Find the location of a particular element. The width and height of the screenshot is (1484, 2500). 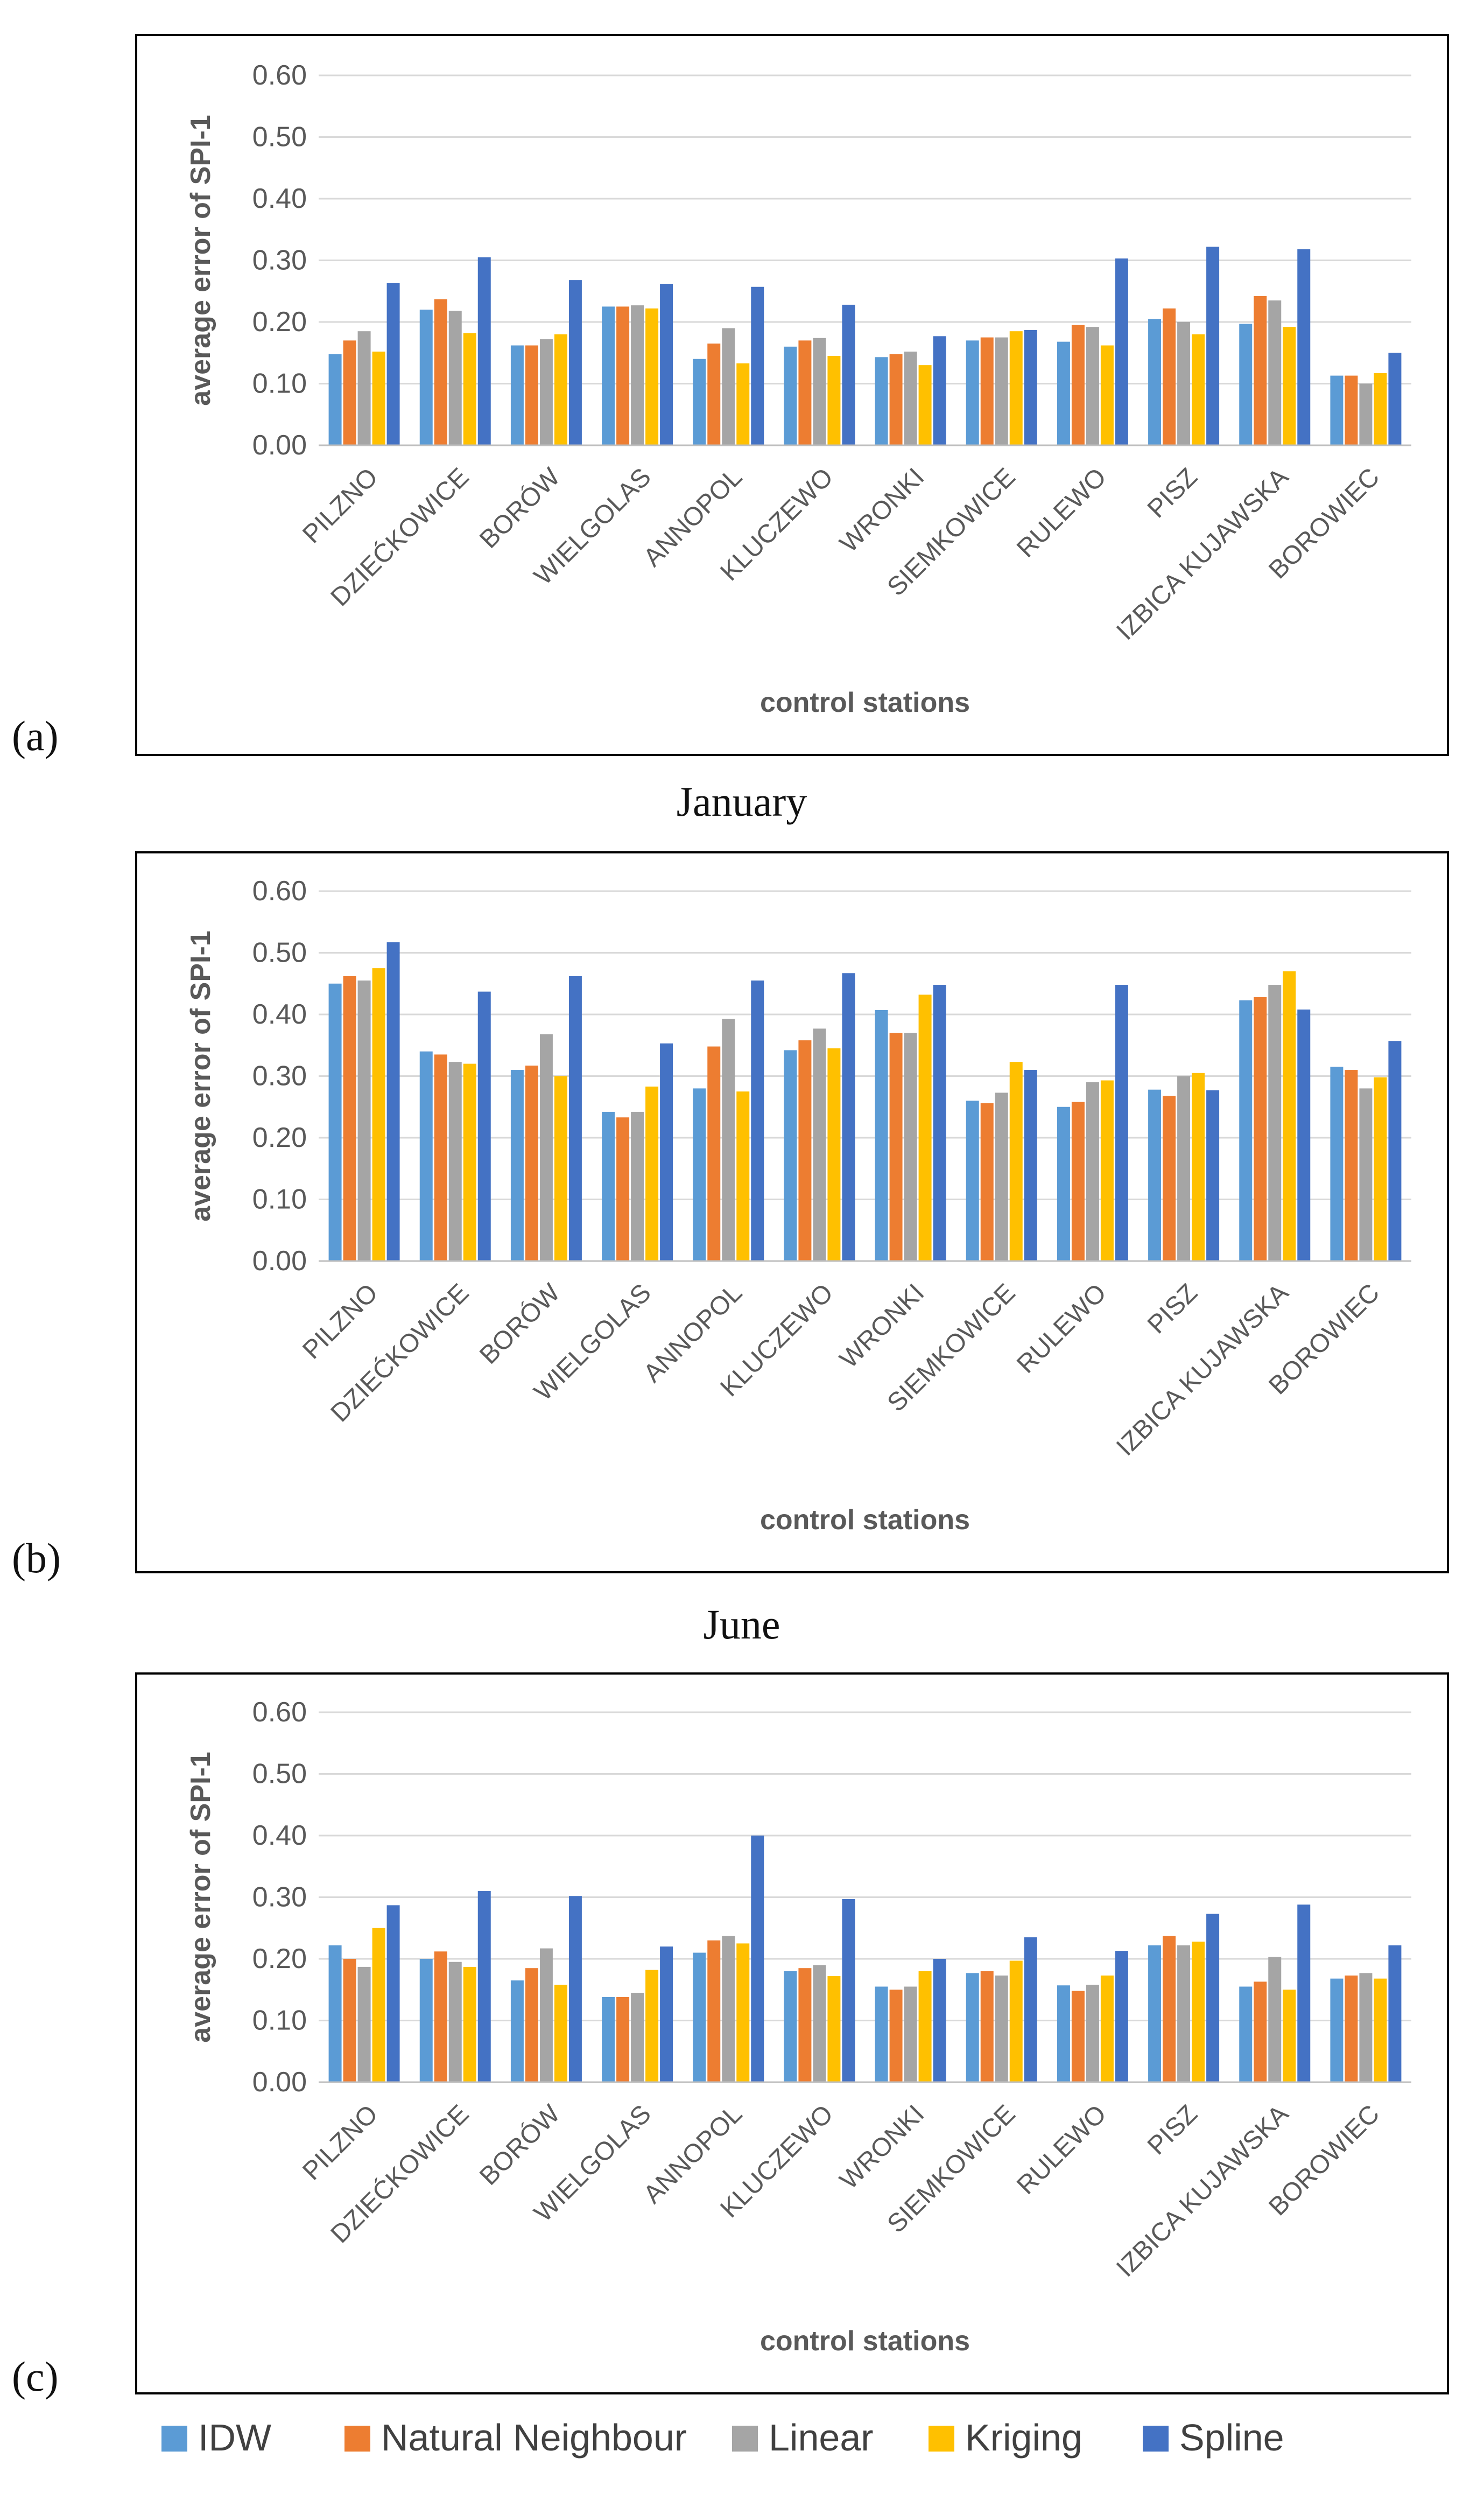

legend-item: Kriging is located at coordinates (1006, 2438).